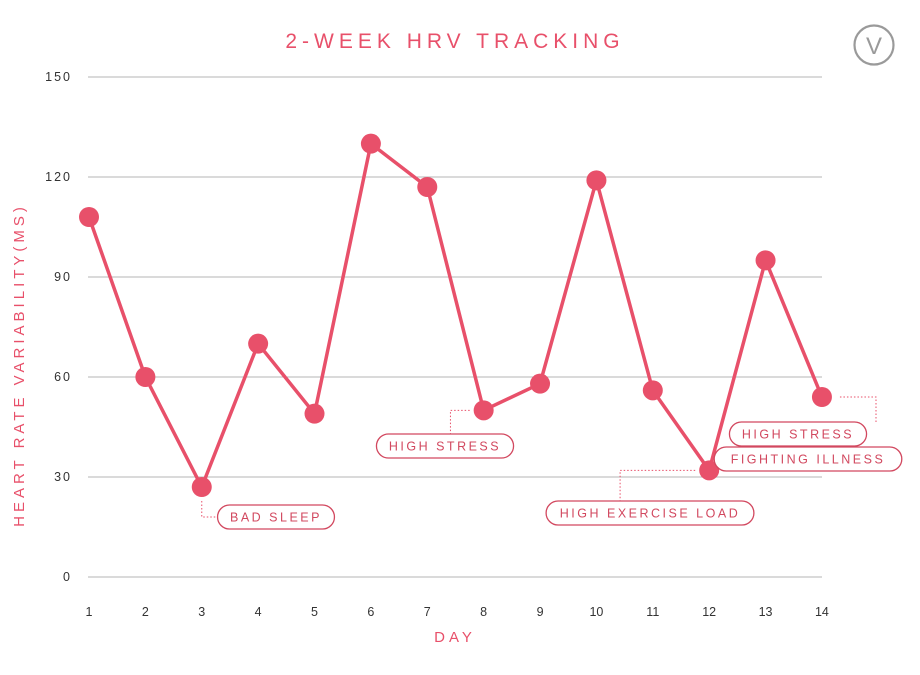  What do you see at coordinates (483, 612) in the screenshot?
I see `x-tick-label: 8` at bounding box center [483, 612].